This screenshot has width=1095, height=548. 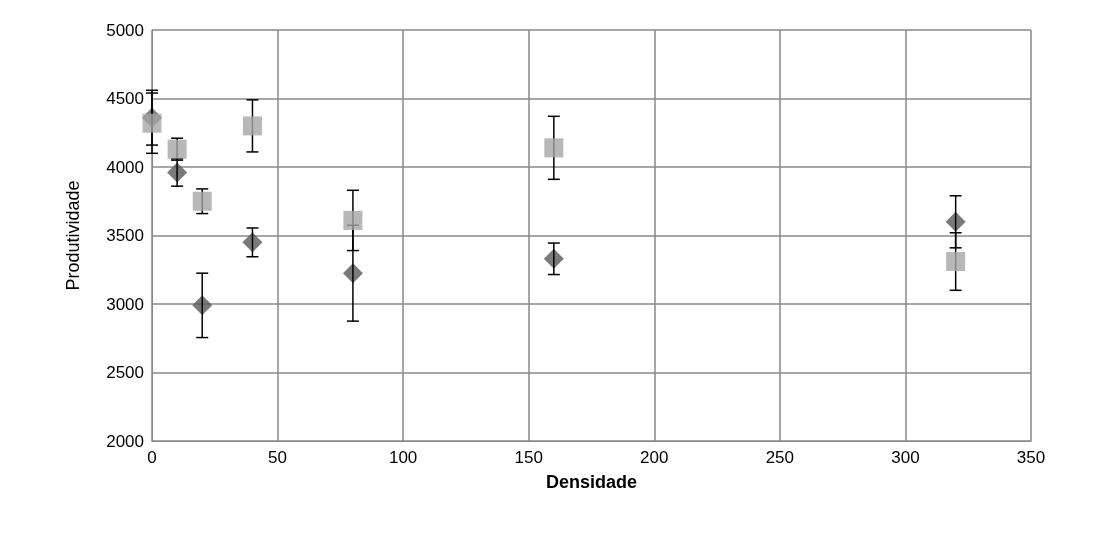 What do you see at coordinates (403, 457) in the screenshot?
I see `x-tick-label: 100` at bounding box center [403, 457].